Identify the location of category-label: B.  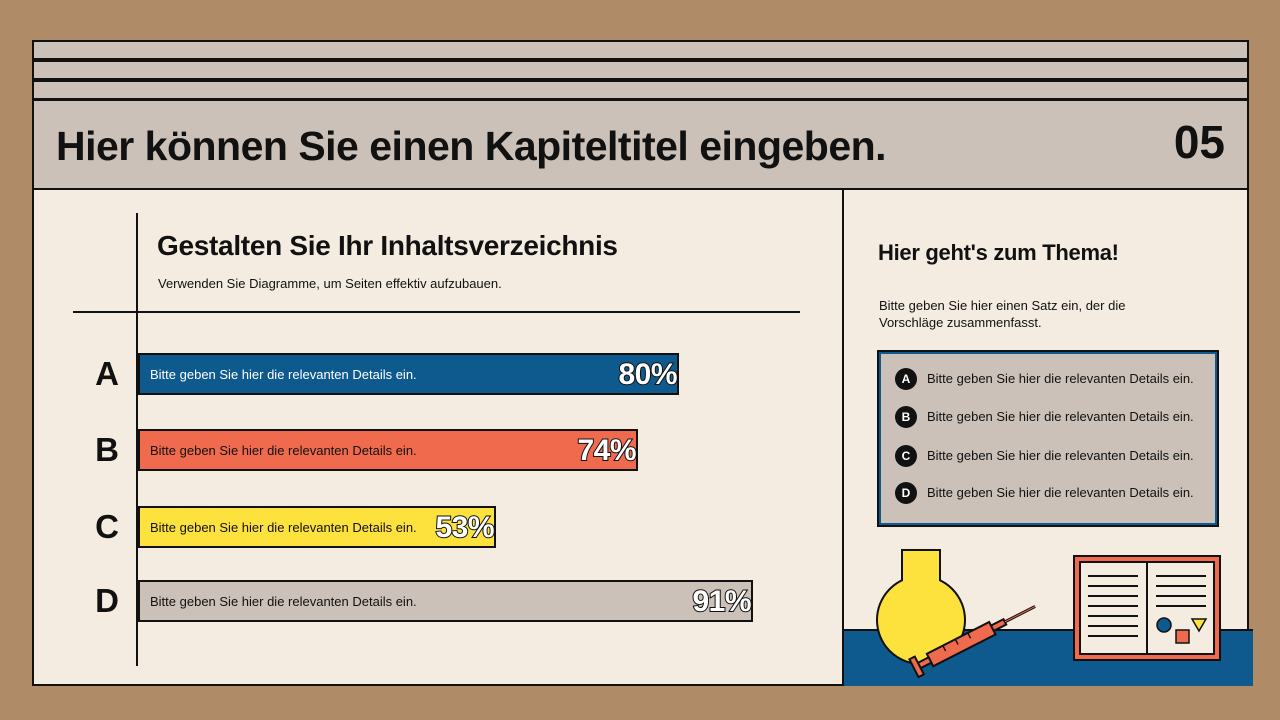
(107, 449).